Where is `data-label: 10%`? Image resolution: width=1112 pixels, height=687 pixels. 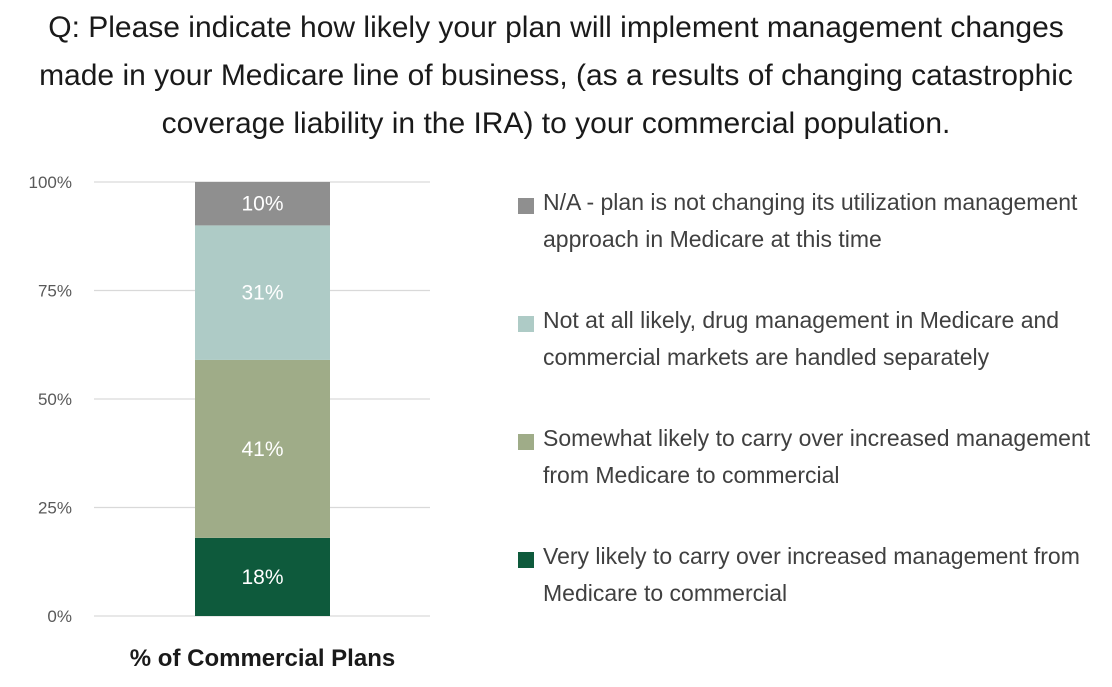 data-label: 10% is located at coordinates (262, 204).